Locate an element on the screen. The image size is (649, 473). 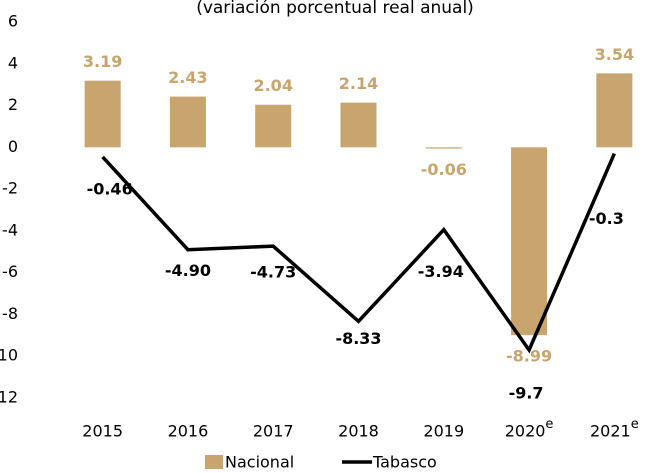
y-tick-label: -8 is located at coordinates (10, 313).